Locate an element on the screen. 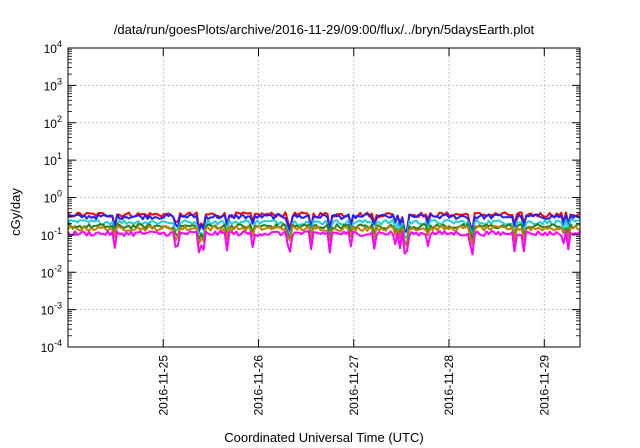 This screenshot has height=448, width=640. x-tick-label: 2016-11-28 is located at coordinates (449, 385).